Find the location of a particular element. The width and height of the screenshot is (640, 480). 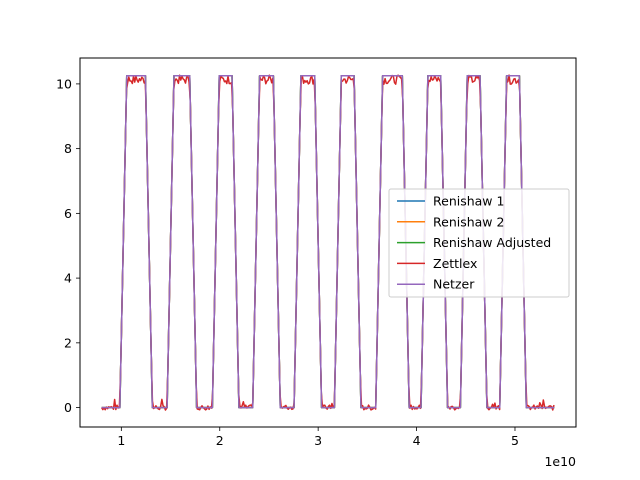

y-tick-label: 6 is located at coordinates (68, 213).